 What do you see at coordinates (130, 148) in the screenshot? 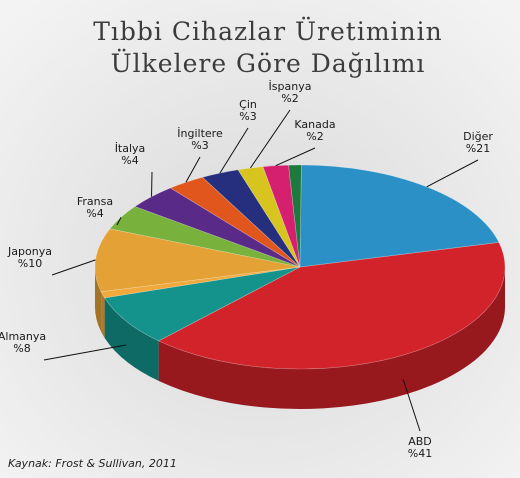
I see `slice-label: İtalya` at bounding box center [130, 148].